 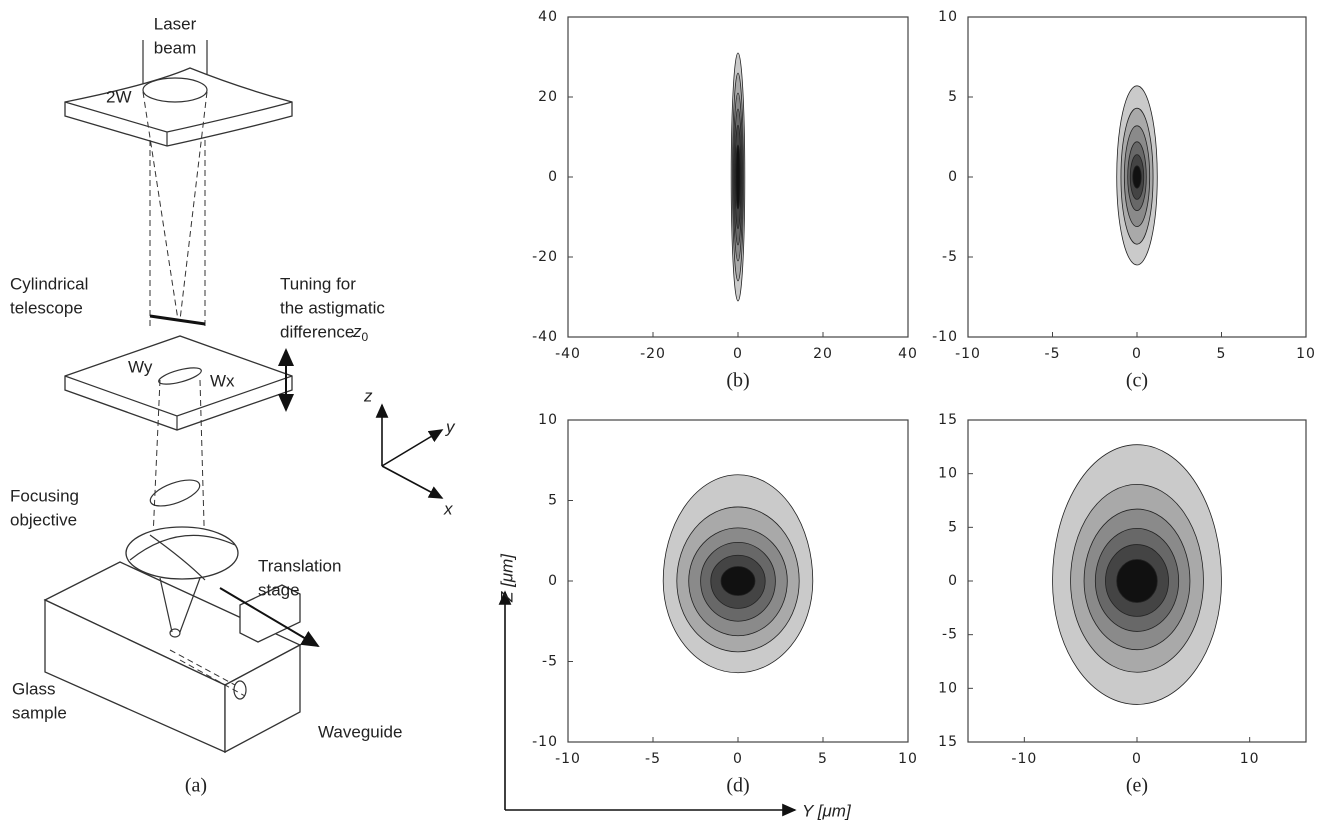 What do you see at coordinates (1137, 786) in the screenshot?
I see `panel-label: (e)` at bounding box center [1137, 786].